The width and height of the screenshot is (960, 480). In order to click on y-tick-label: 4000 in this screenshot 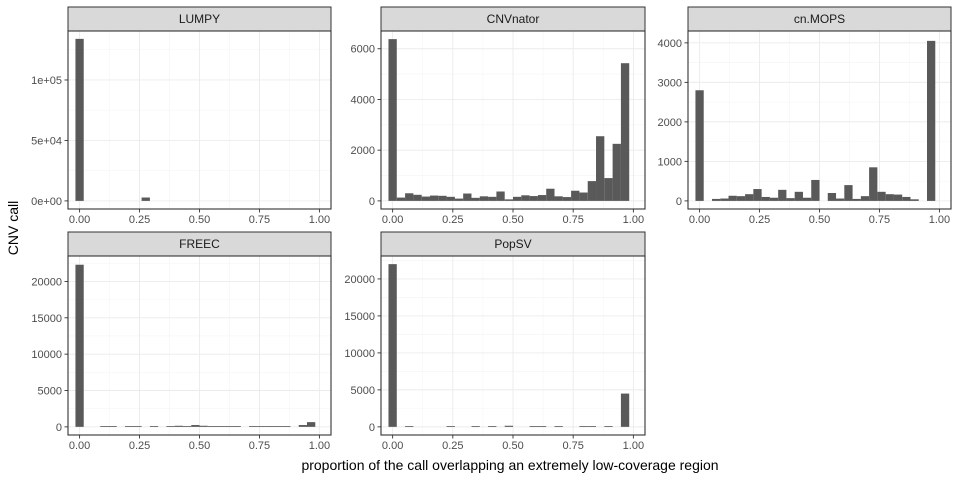, I will do `click(363, 100)`.